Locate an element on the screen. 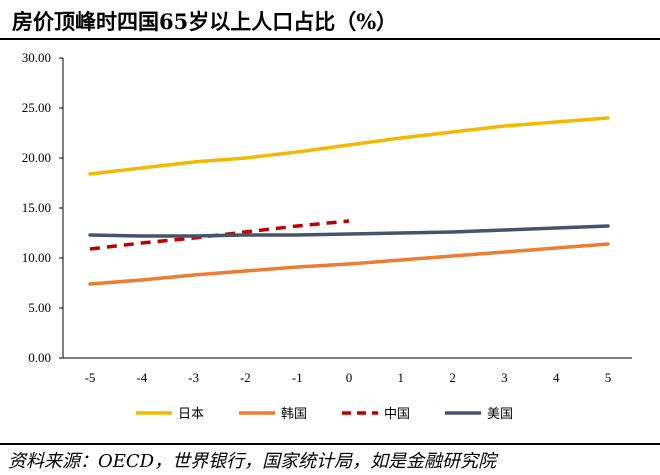  x-tick-label: -3 is located at coordinates (193, 377).